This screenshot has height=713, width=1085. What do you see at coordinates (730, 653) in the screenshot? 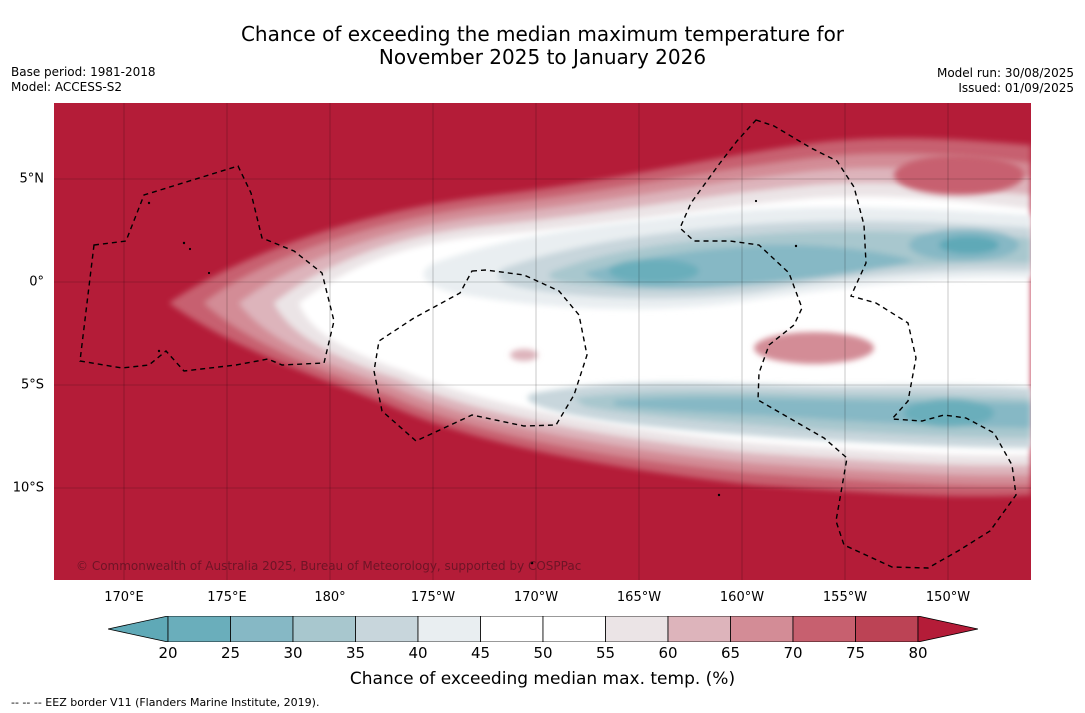
I see `colorbar-tick: 65` at bounding box center [730, 653].